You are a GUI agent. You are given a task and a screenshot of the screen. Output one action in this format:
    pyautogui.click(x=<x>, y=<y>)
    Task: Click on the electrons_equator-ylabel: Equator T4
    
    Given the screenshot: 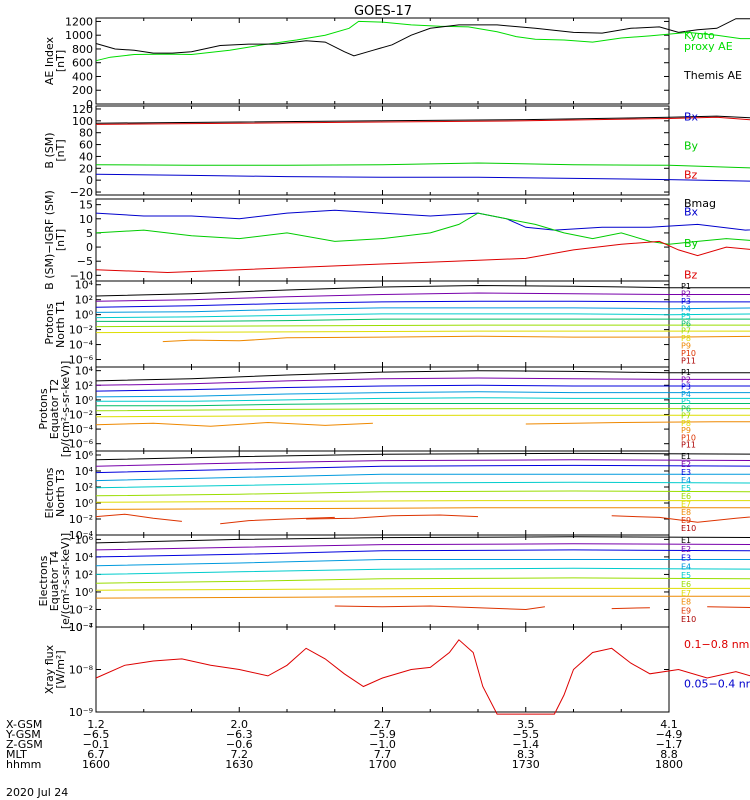 What is the action you would take?
    pyautogui.click(x=54, y=581)
    